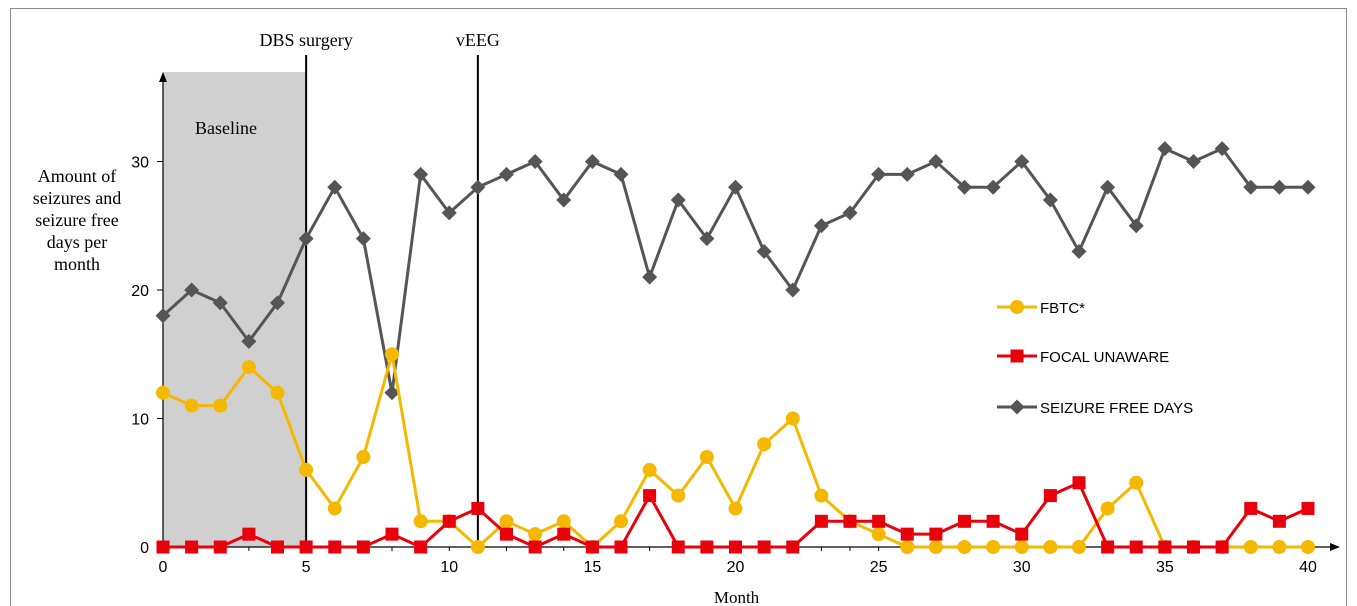 The width and height of the screenshot is (1357, 606). Describe the element at coordinates (478, 40) in the screenshot. I see `event-line-label: vEEG` at that location.